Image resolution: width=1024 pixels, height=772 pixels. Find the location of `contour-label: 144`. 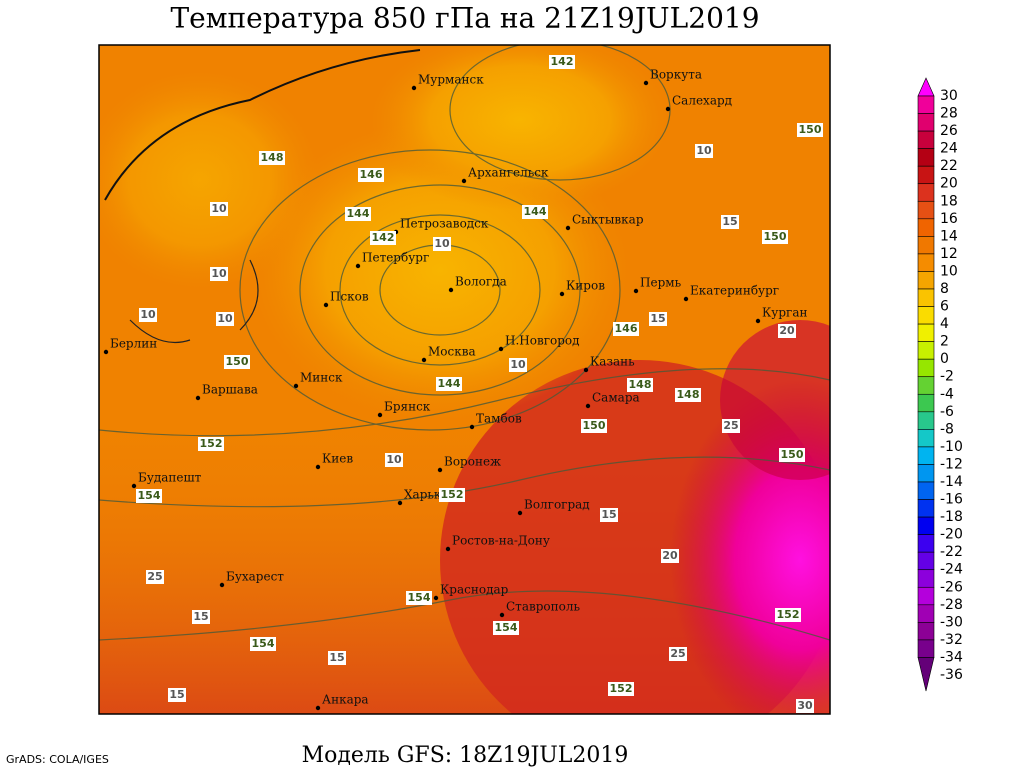

contour-label: 144 is located at coordinates (449, 383).